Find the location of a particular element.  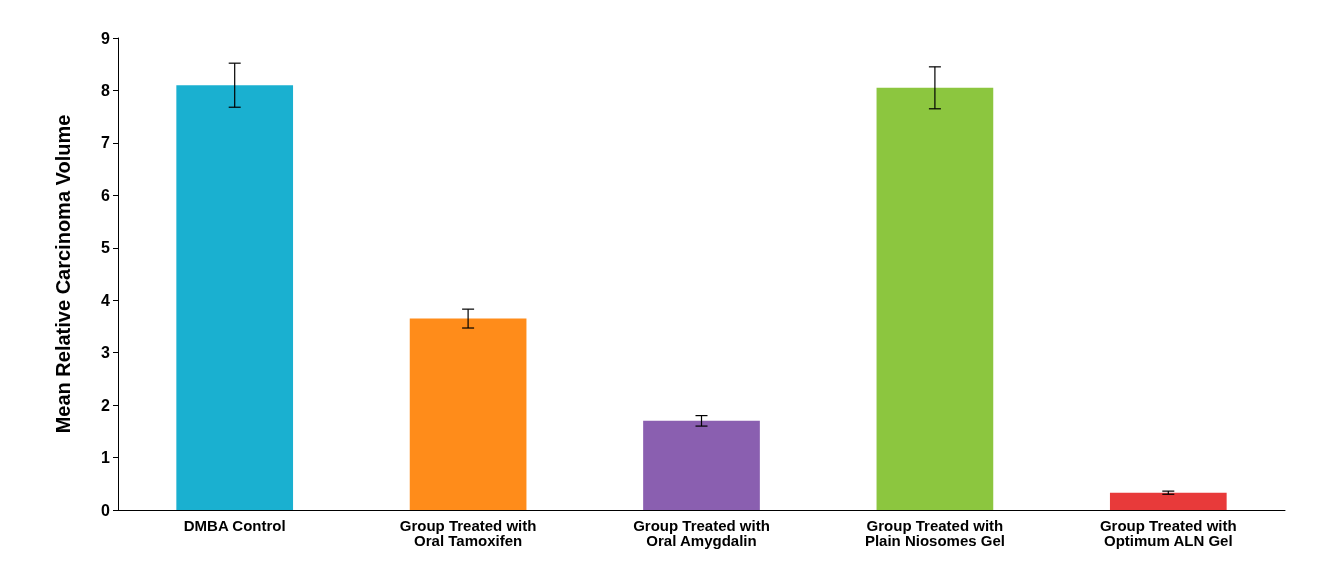

x-tick-label: Group Treated with Plain Niosomes Gel is located at coordinates (934, 533).